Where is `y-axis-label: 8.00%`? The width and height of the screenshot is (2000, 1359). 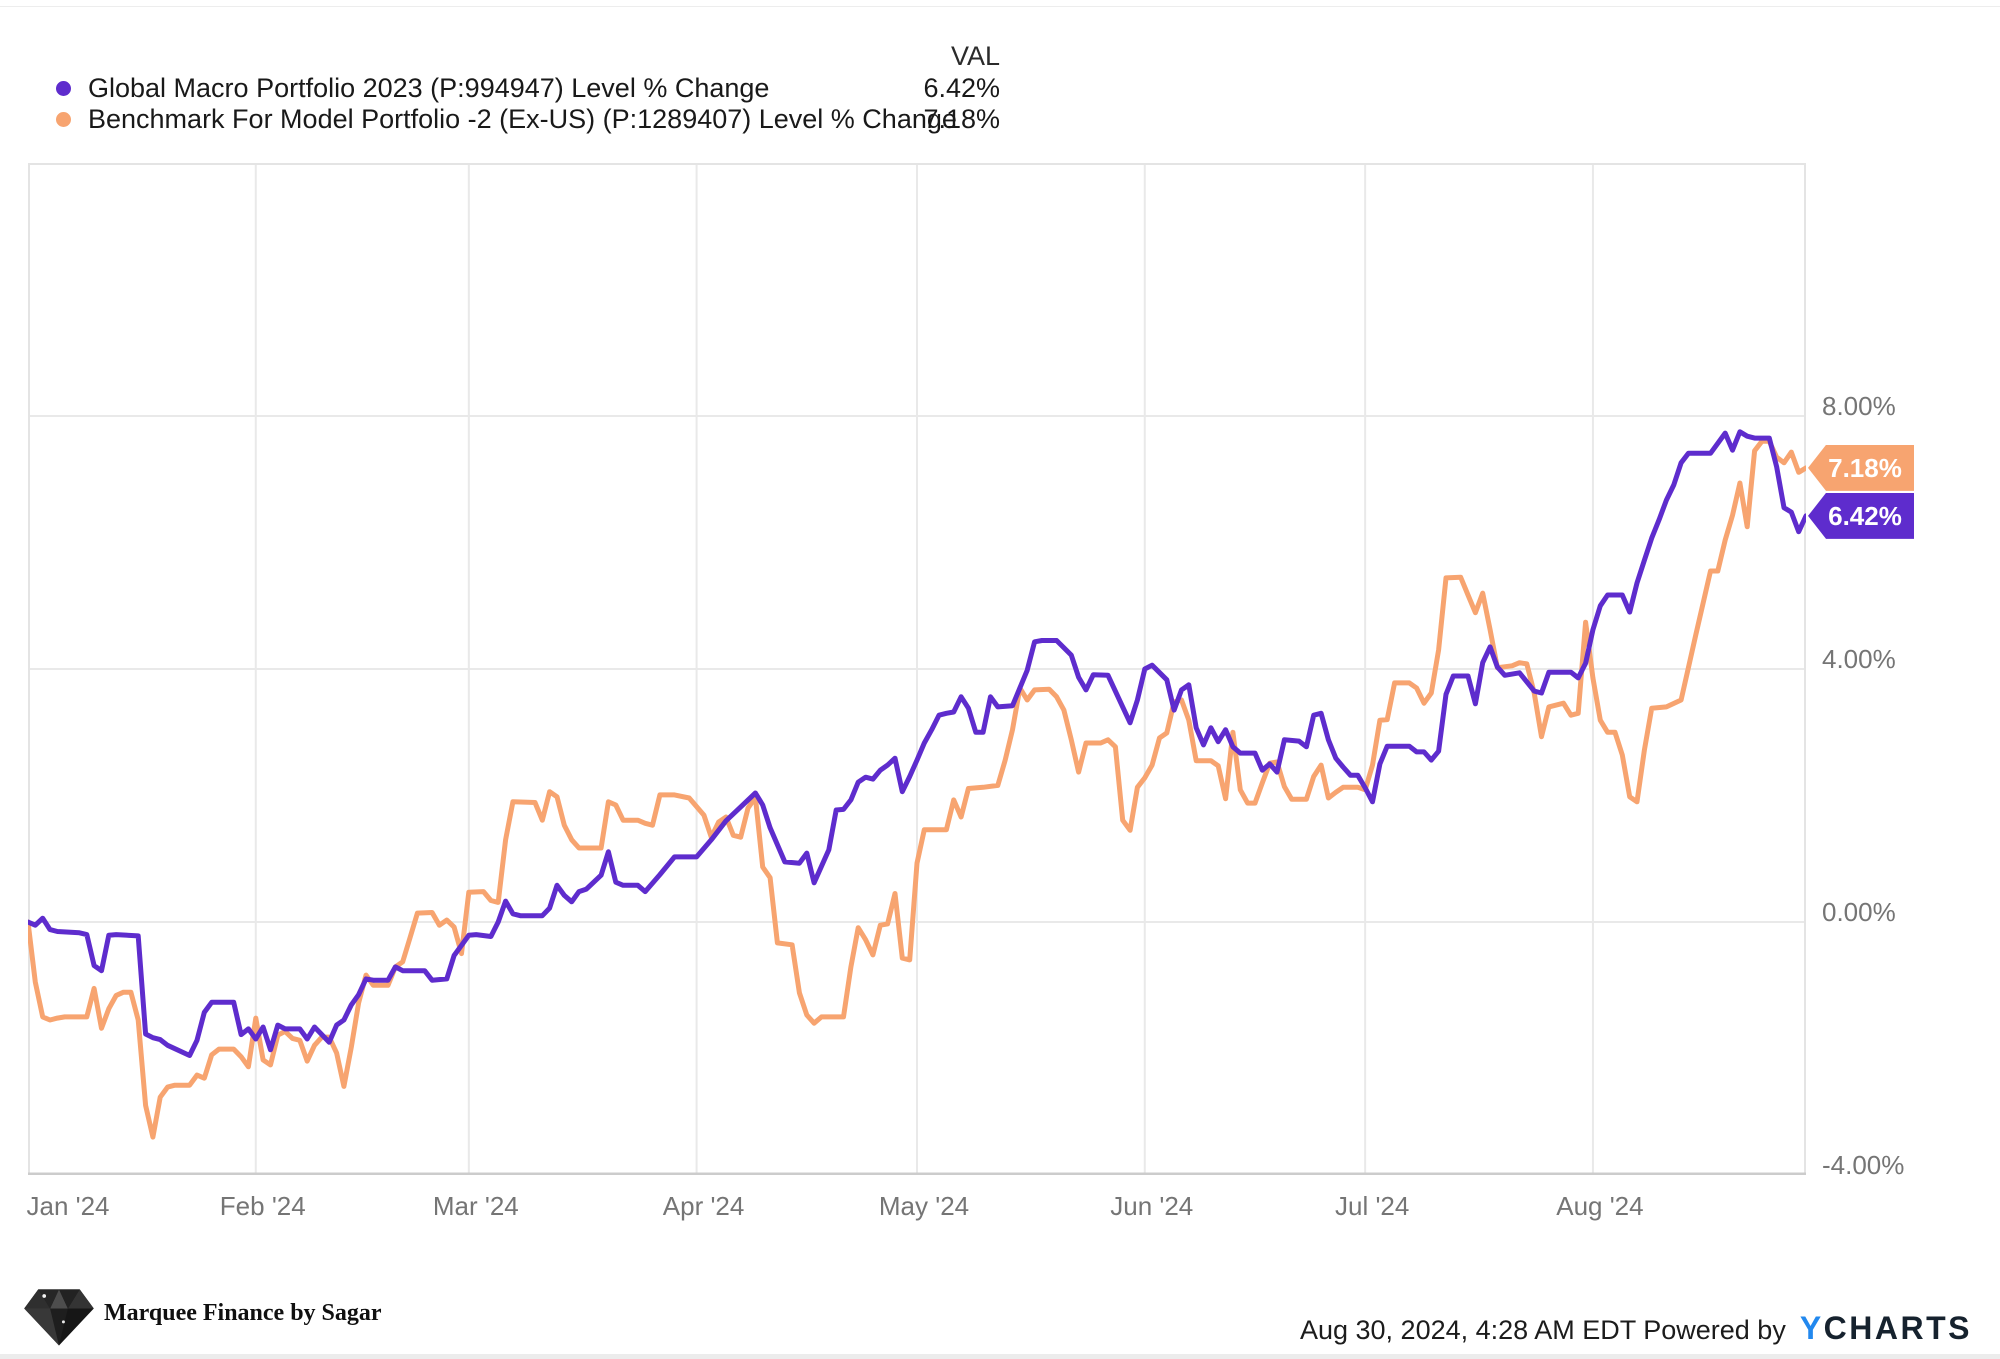 y-axis-label: 8.00% is located at coordinates (1859, 406).